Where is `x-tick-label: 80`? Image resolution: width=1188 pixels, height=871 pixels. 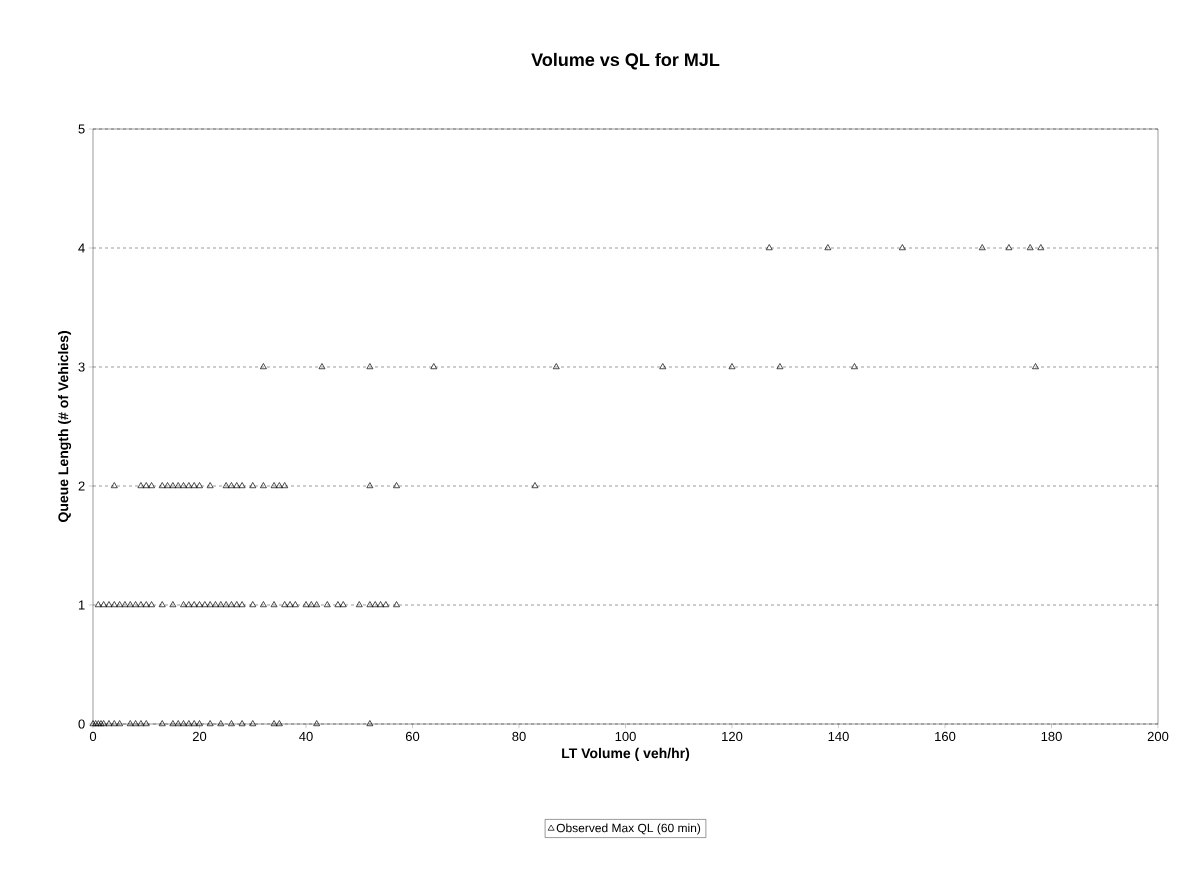 x-tick-label: 80 is located at coordinates (519, 736).